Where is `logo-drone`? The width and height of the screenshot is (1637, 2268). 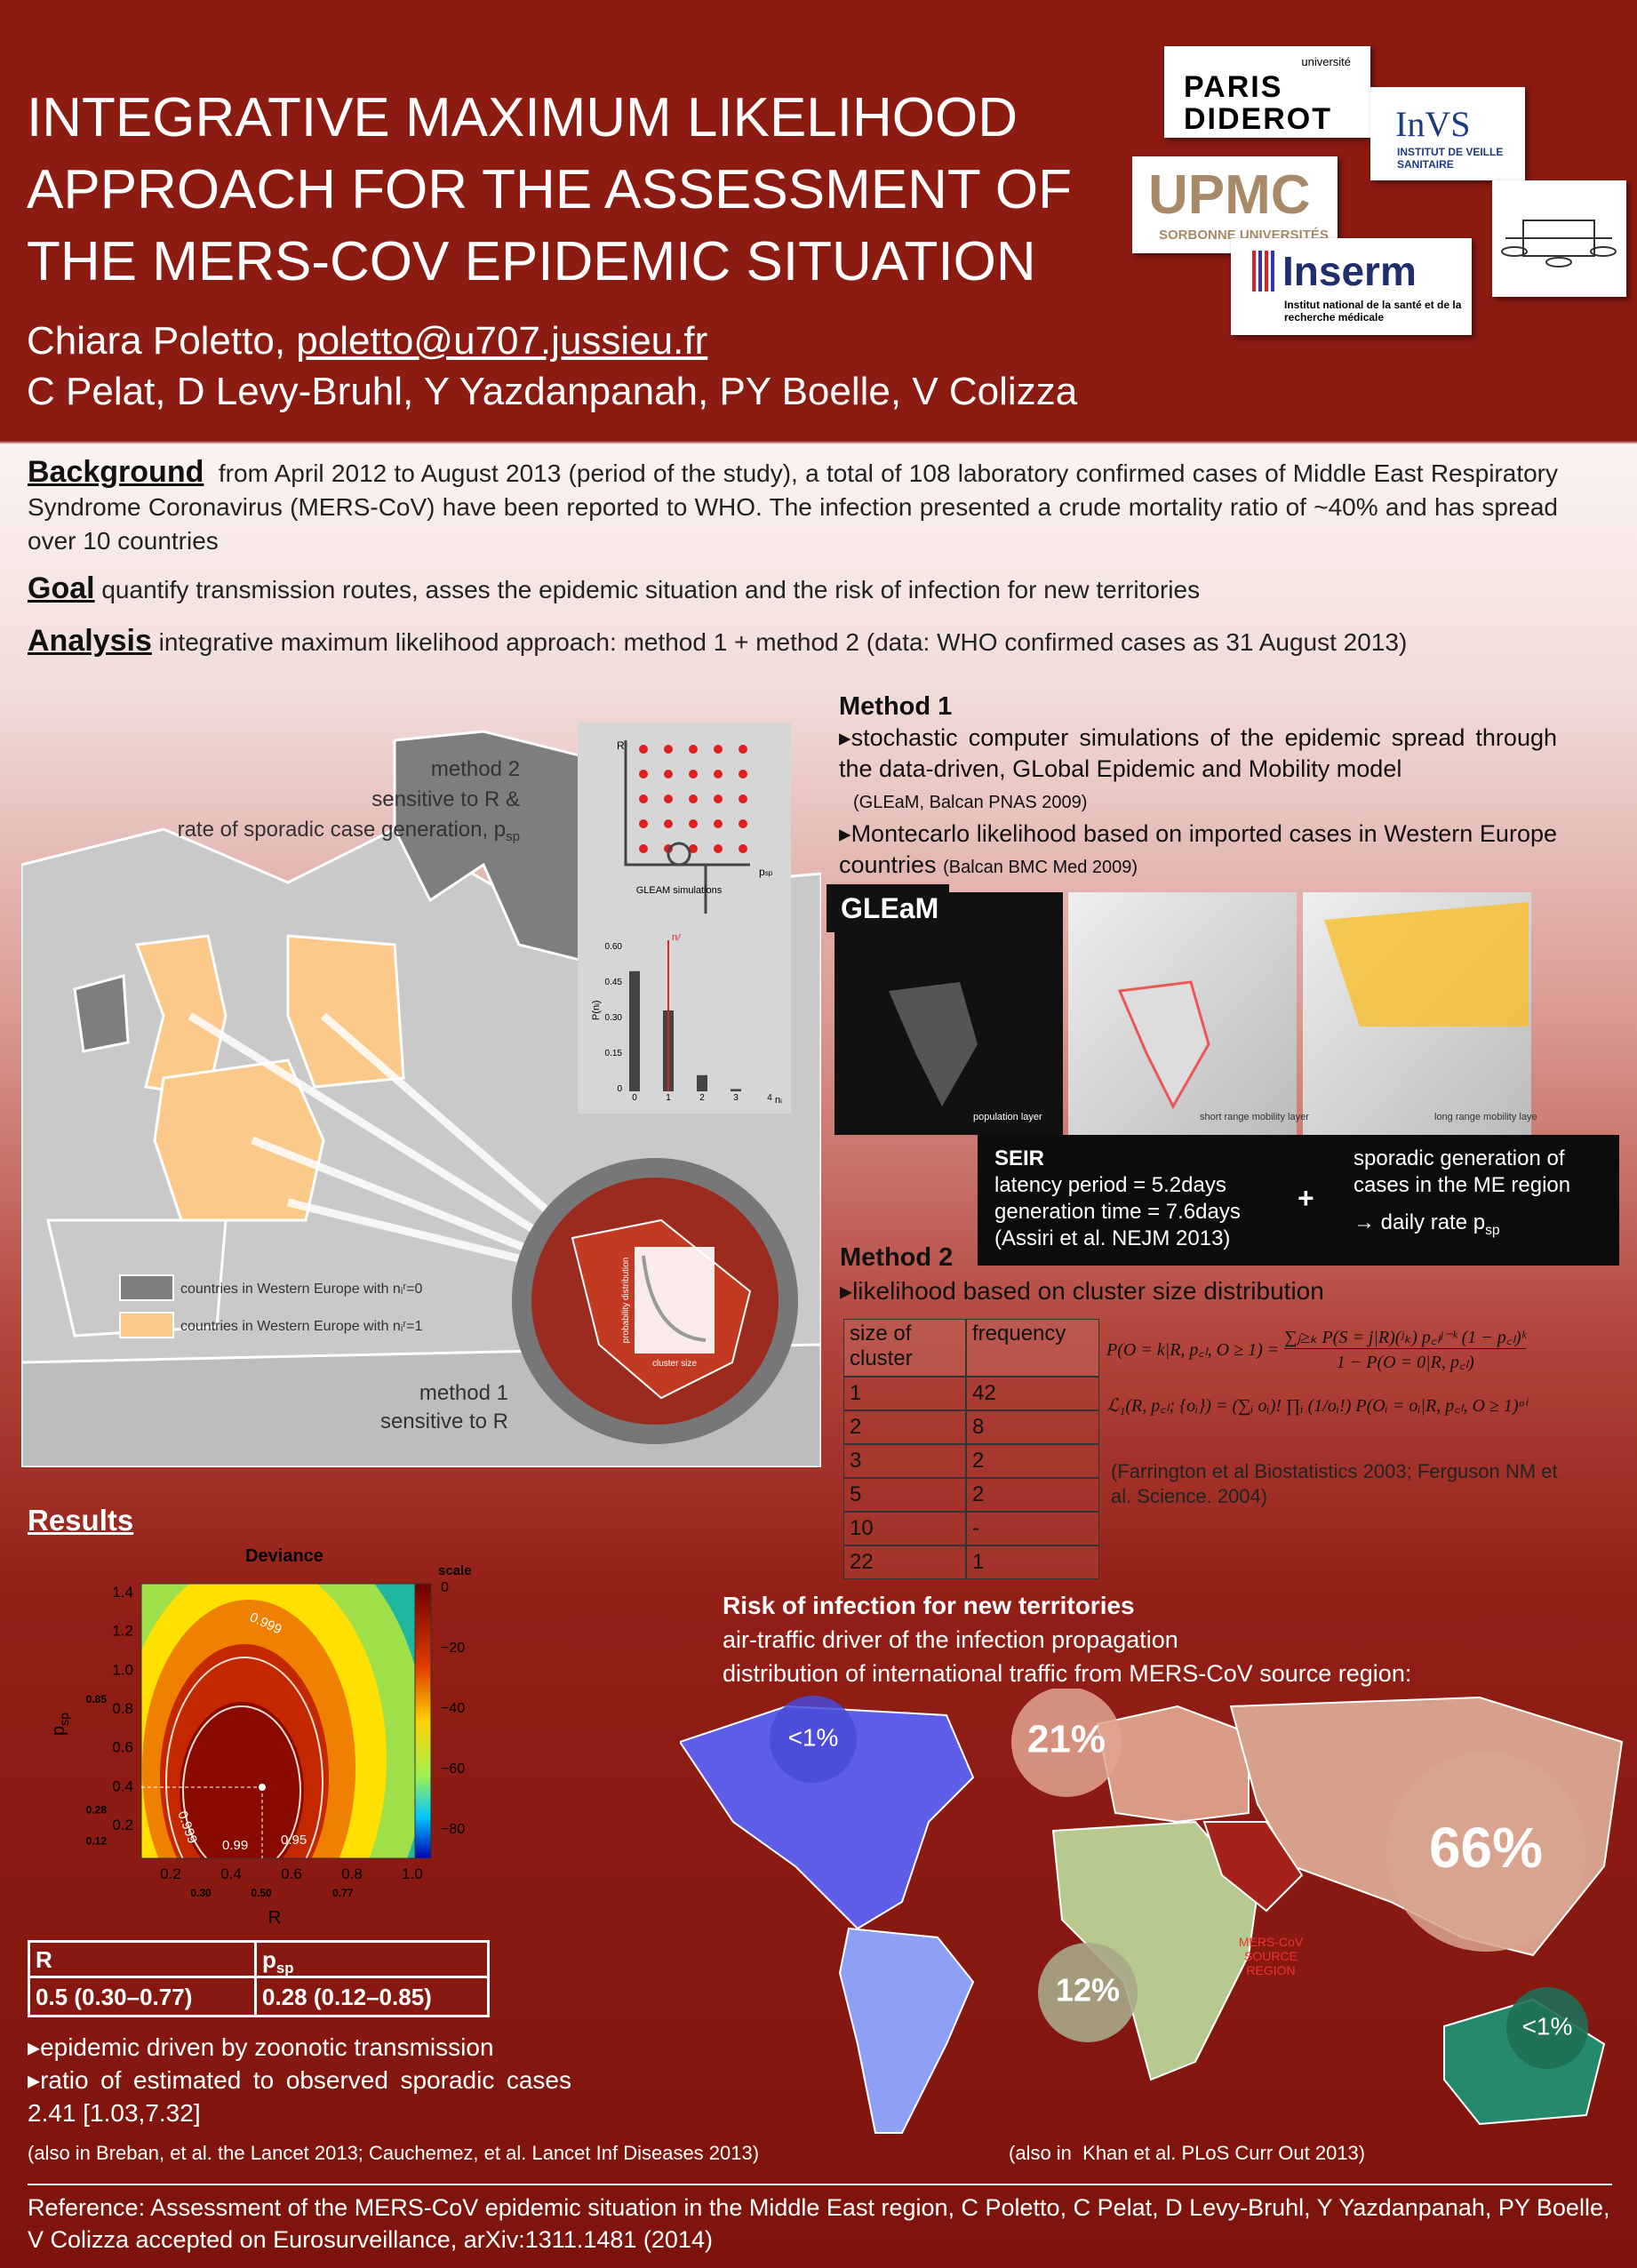 logo-drone is located at coordinates (1559, 239).